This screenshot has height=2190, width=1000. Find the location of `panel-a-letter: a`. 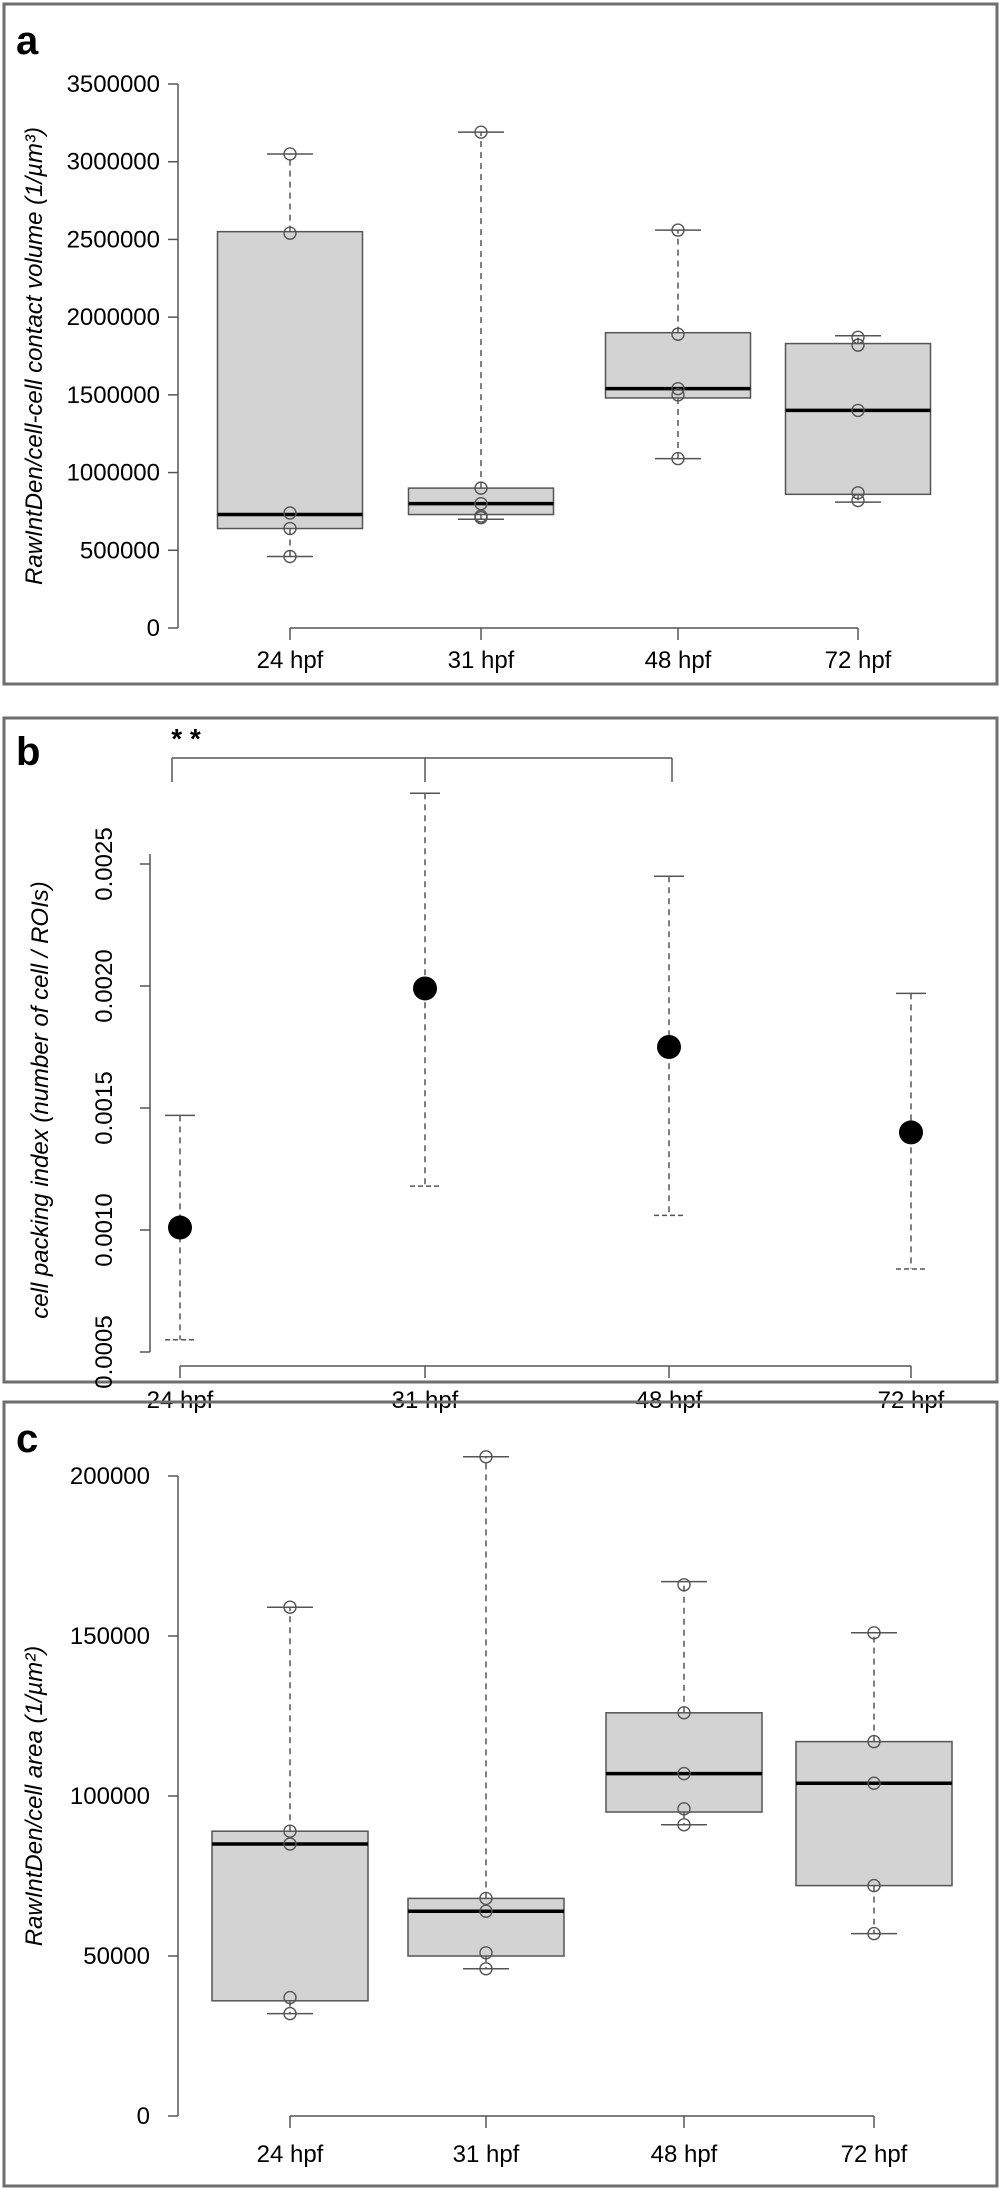

panel-a-letter: a is located at coordinates (27, 41).